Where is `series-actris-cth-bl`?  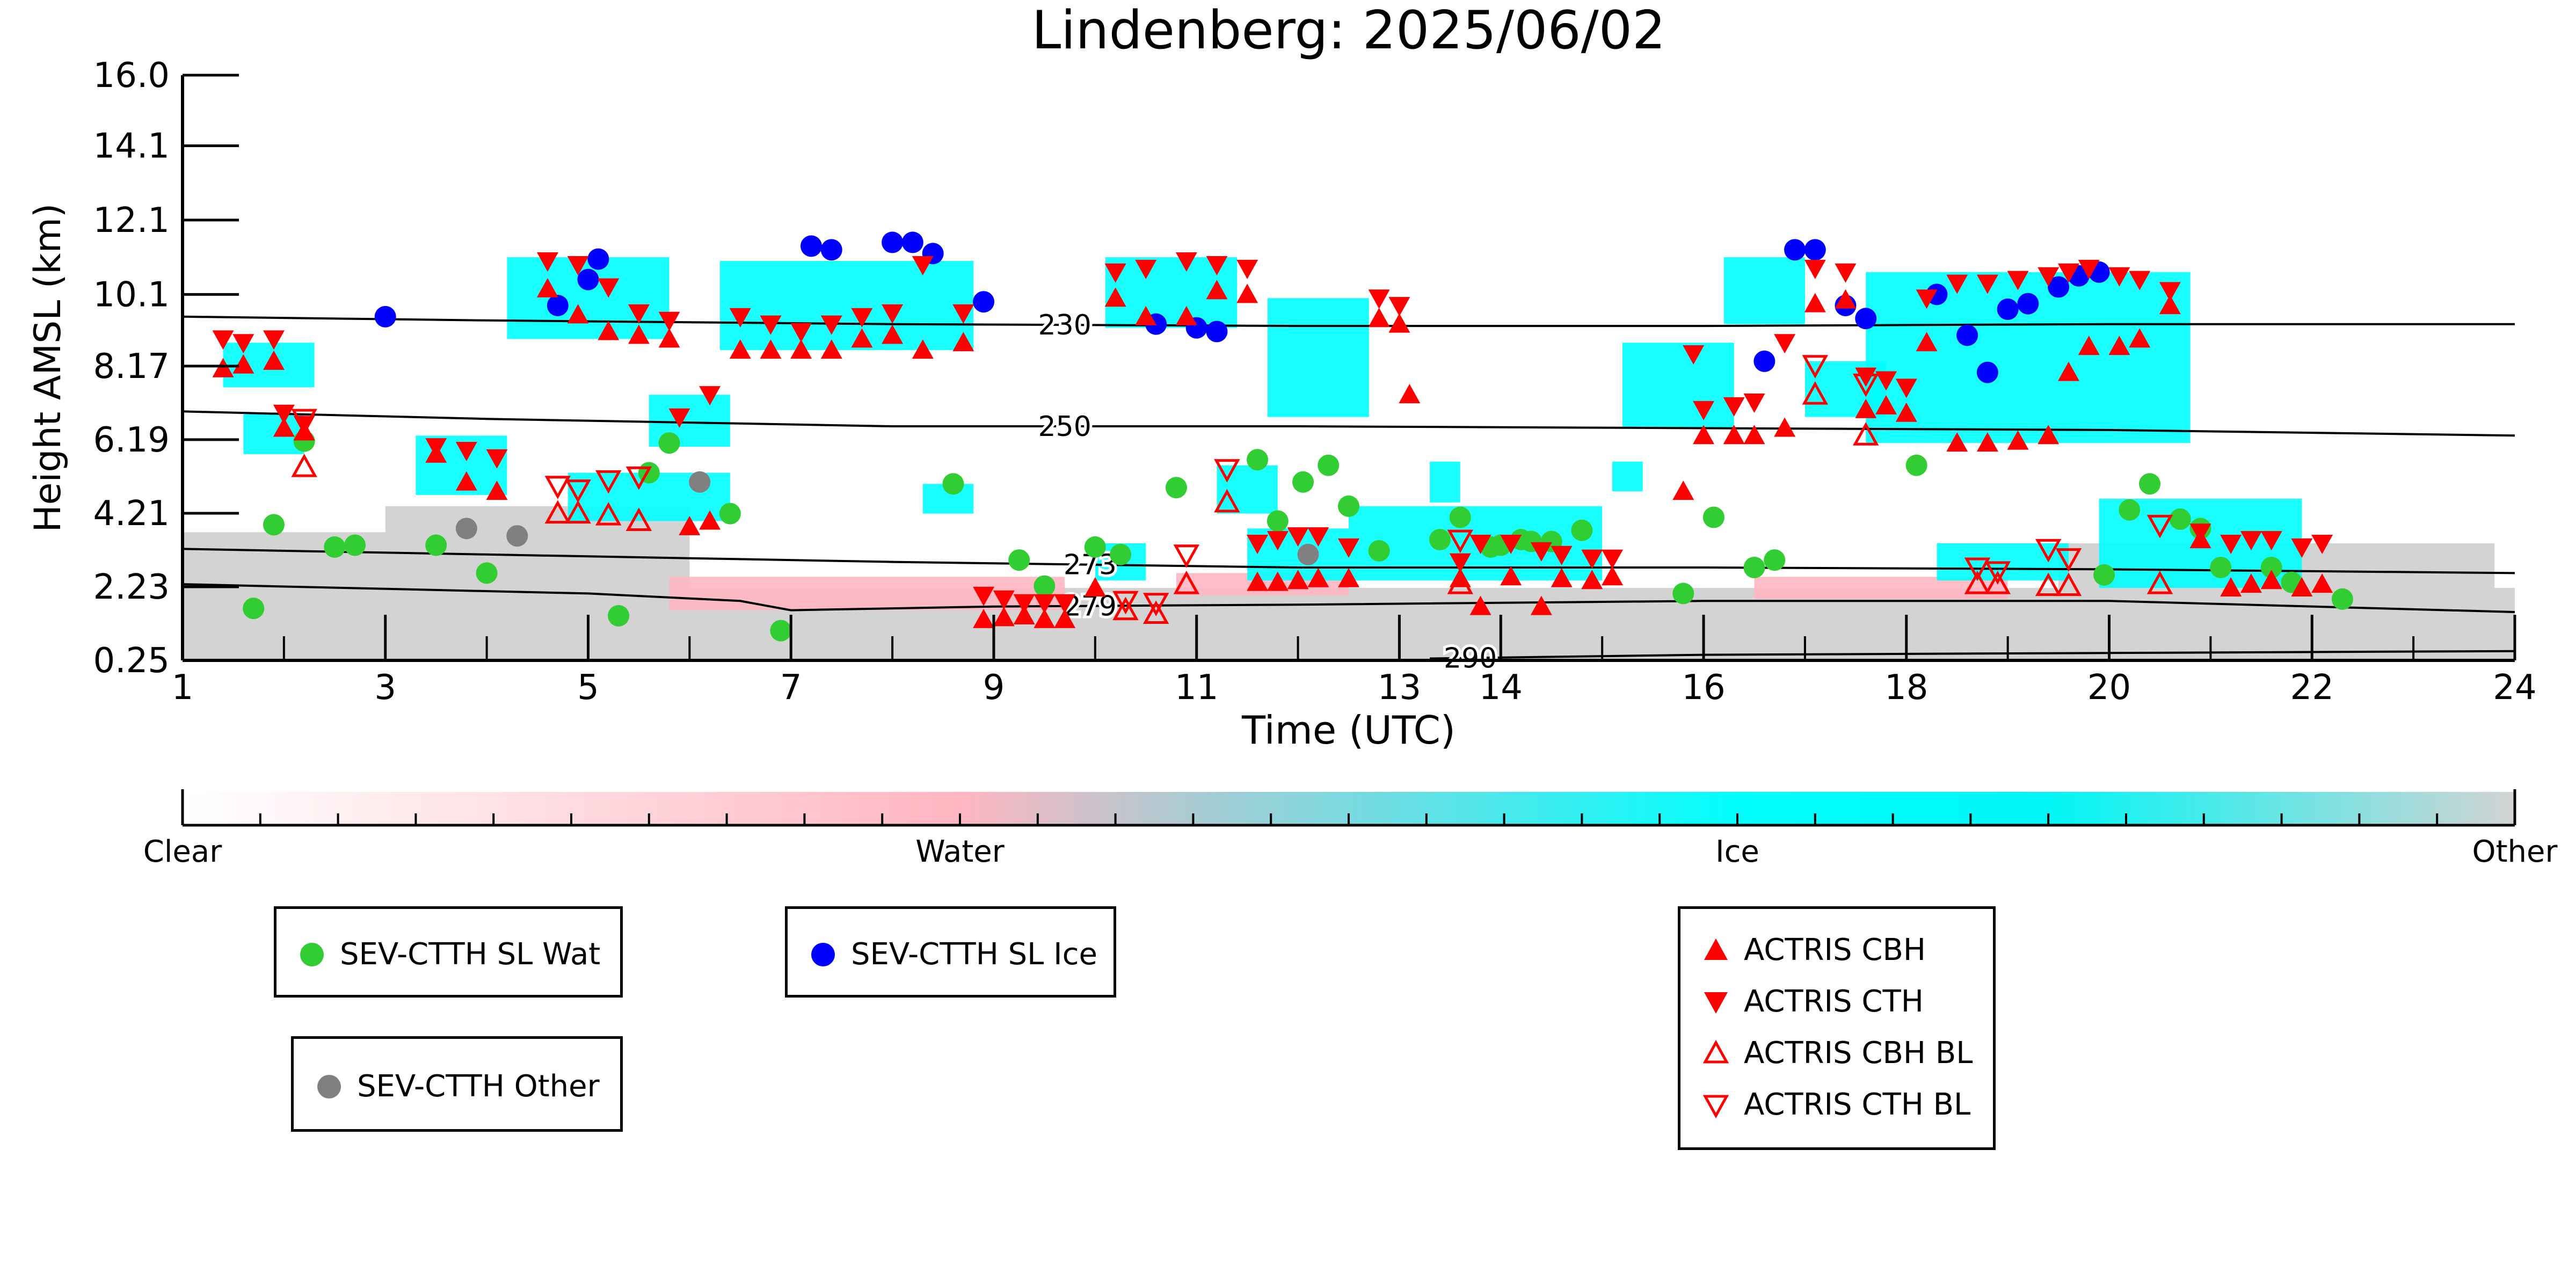 series-actris-cth-bl is located at coordinates (1232, 485).